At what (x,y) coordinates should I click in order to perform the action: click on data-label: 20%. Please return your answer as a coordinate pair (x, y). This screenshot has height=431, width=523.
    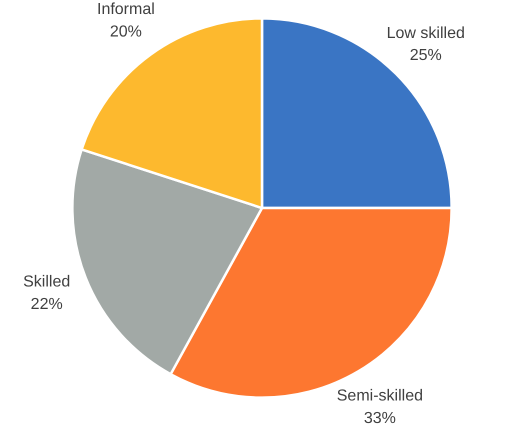
    Looking at the image, I should click on (126, 31).